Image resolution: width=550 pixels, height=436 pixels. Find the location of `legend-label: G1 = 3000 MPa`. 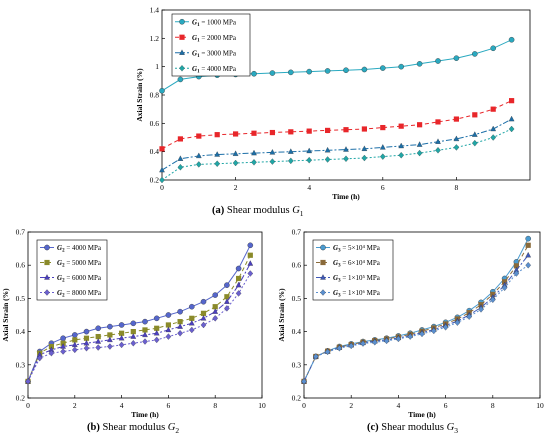

legend-label: G1 = 3000 MPa is located at coordinates (214, 54).